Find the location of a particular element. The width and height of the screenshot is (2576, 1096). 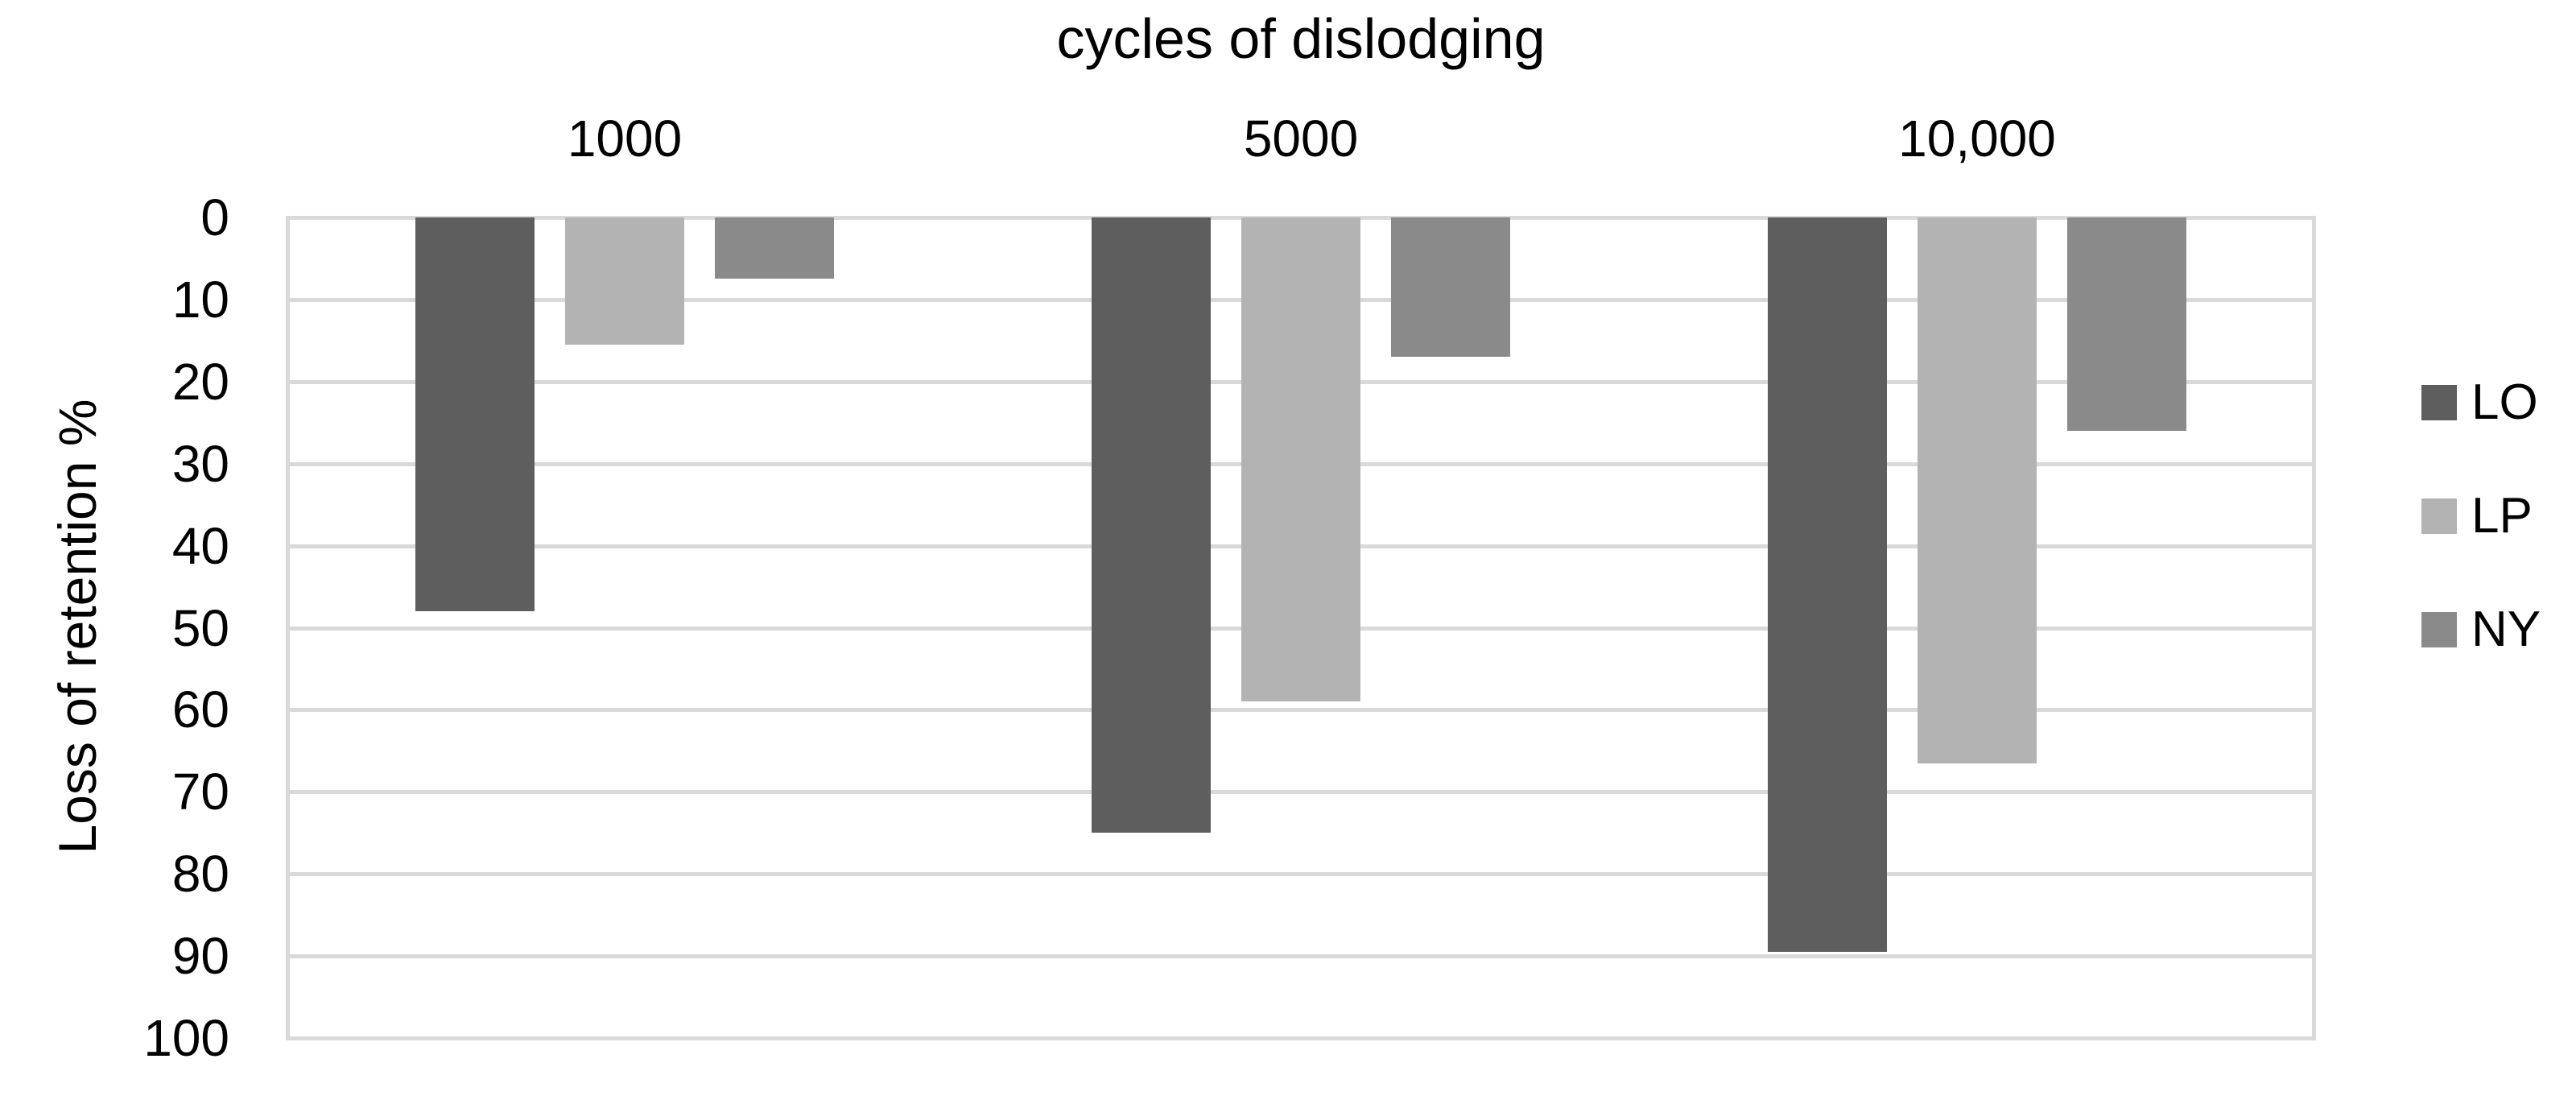

y-tick-label-60: 60 is located at coordinates (200, 709).